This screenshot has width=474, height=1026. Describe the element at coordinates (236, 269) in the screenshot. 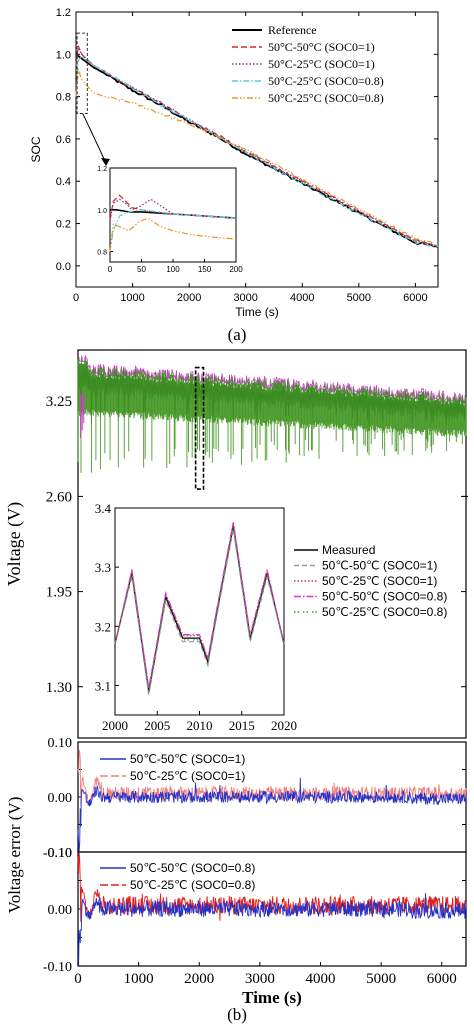

I see `inset-x-tick-label: 200` at that location.